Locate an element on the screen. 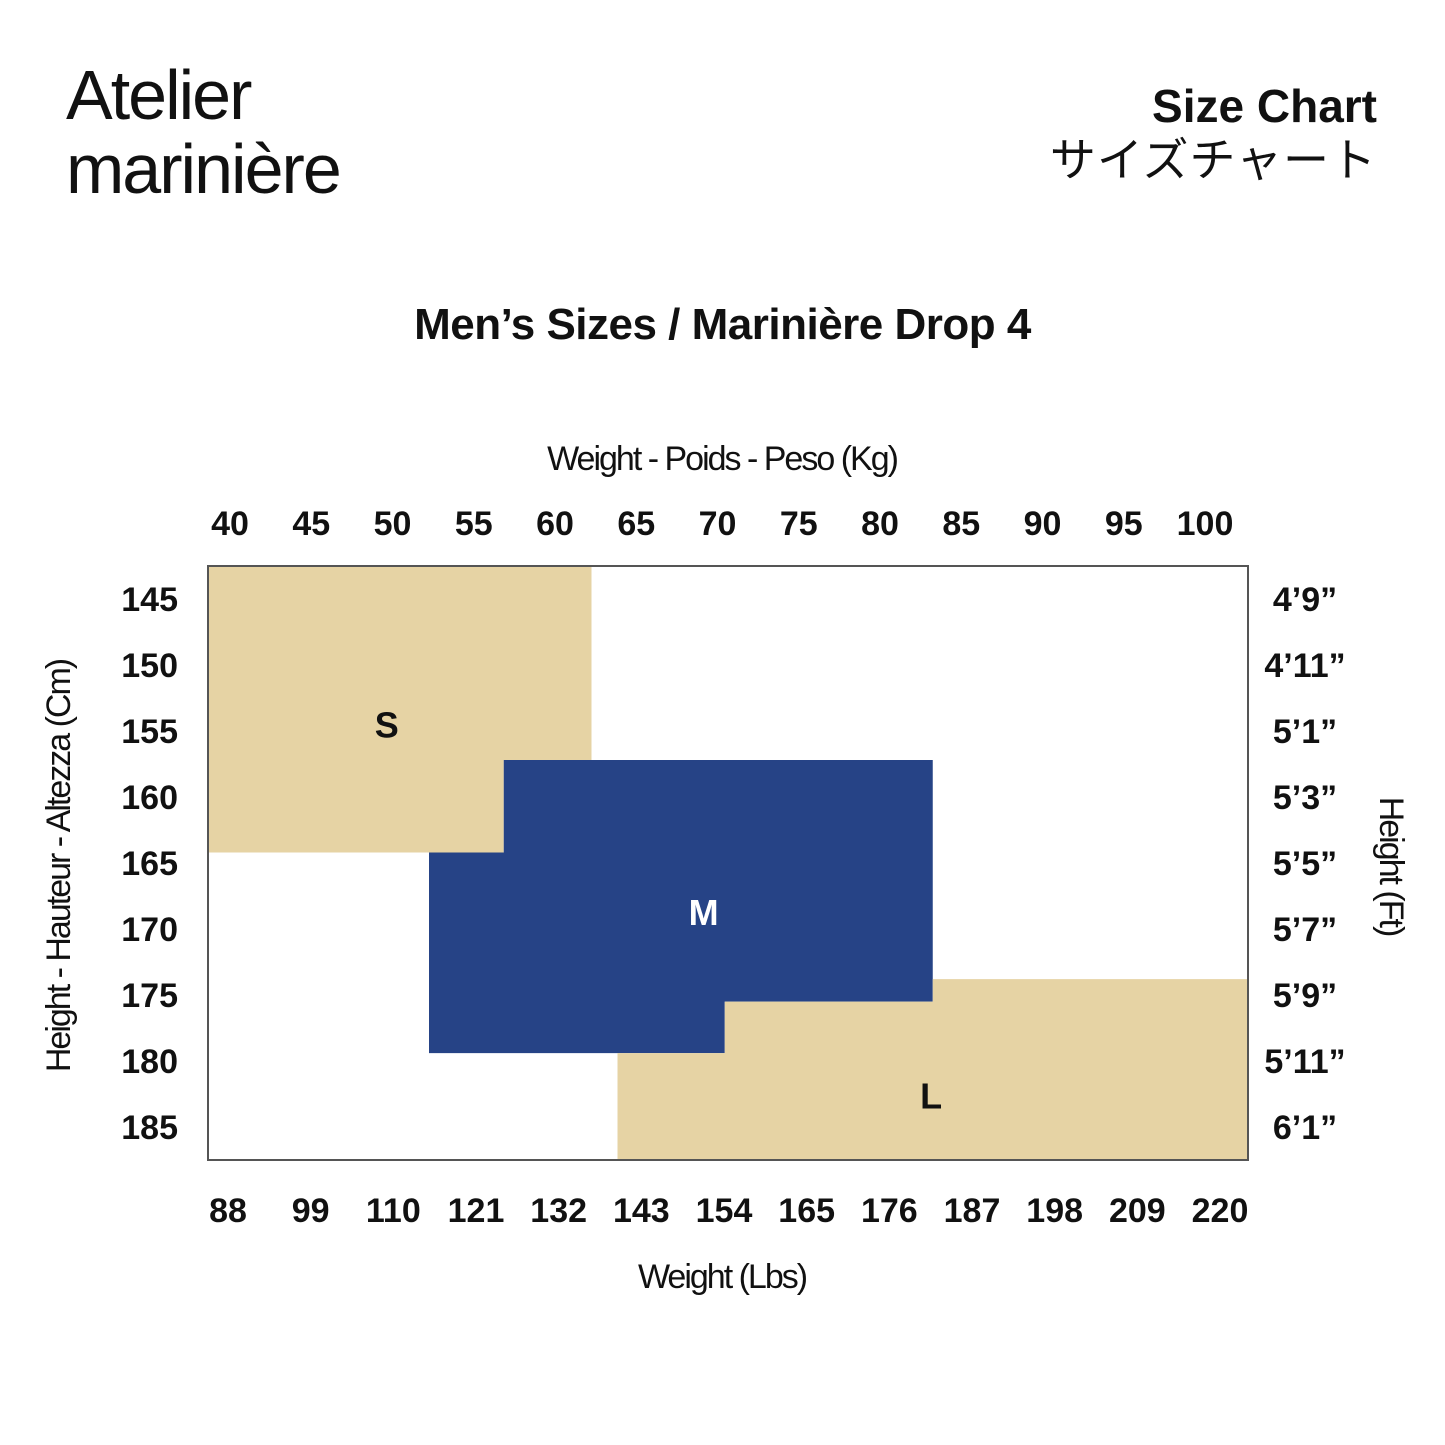  y-left-axis-label: Height - Hauteur - Altezza (Cm) is located at coordinates (59, 865).